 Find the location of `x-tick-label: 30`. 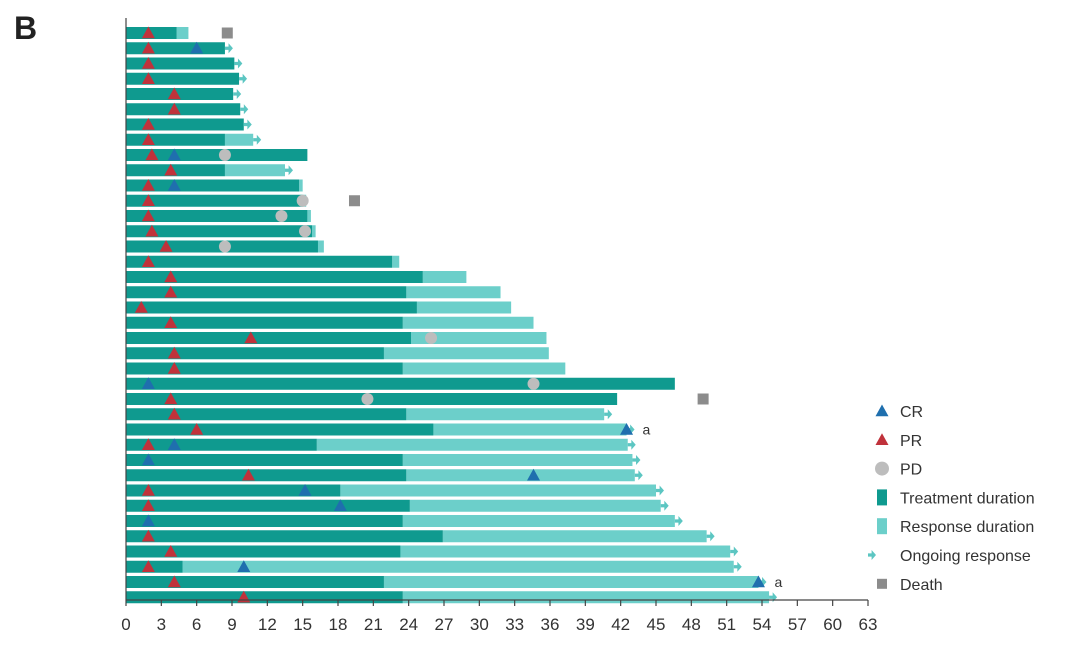

x-tick-label: 30 is located at coordinates (479, 624).